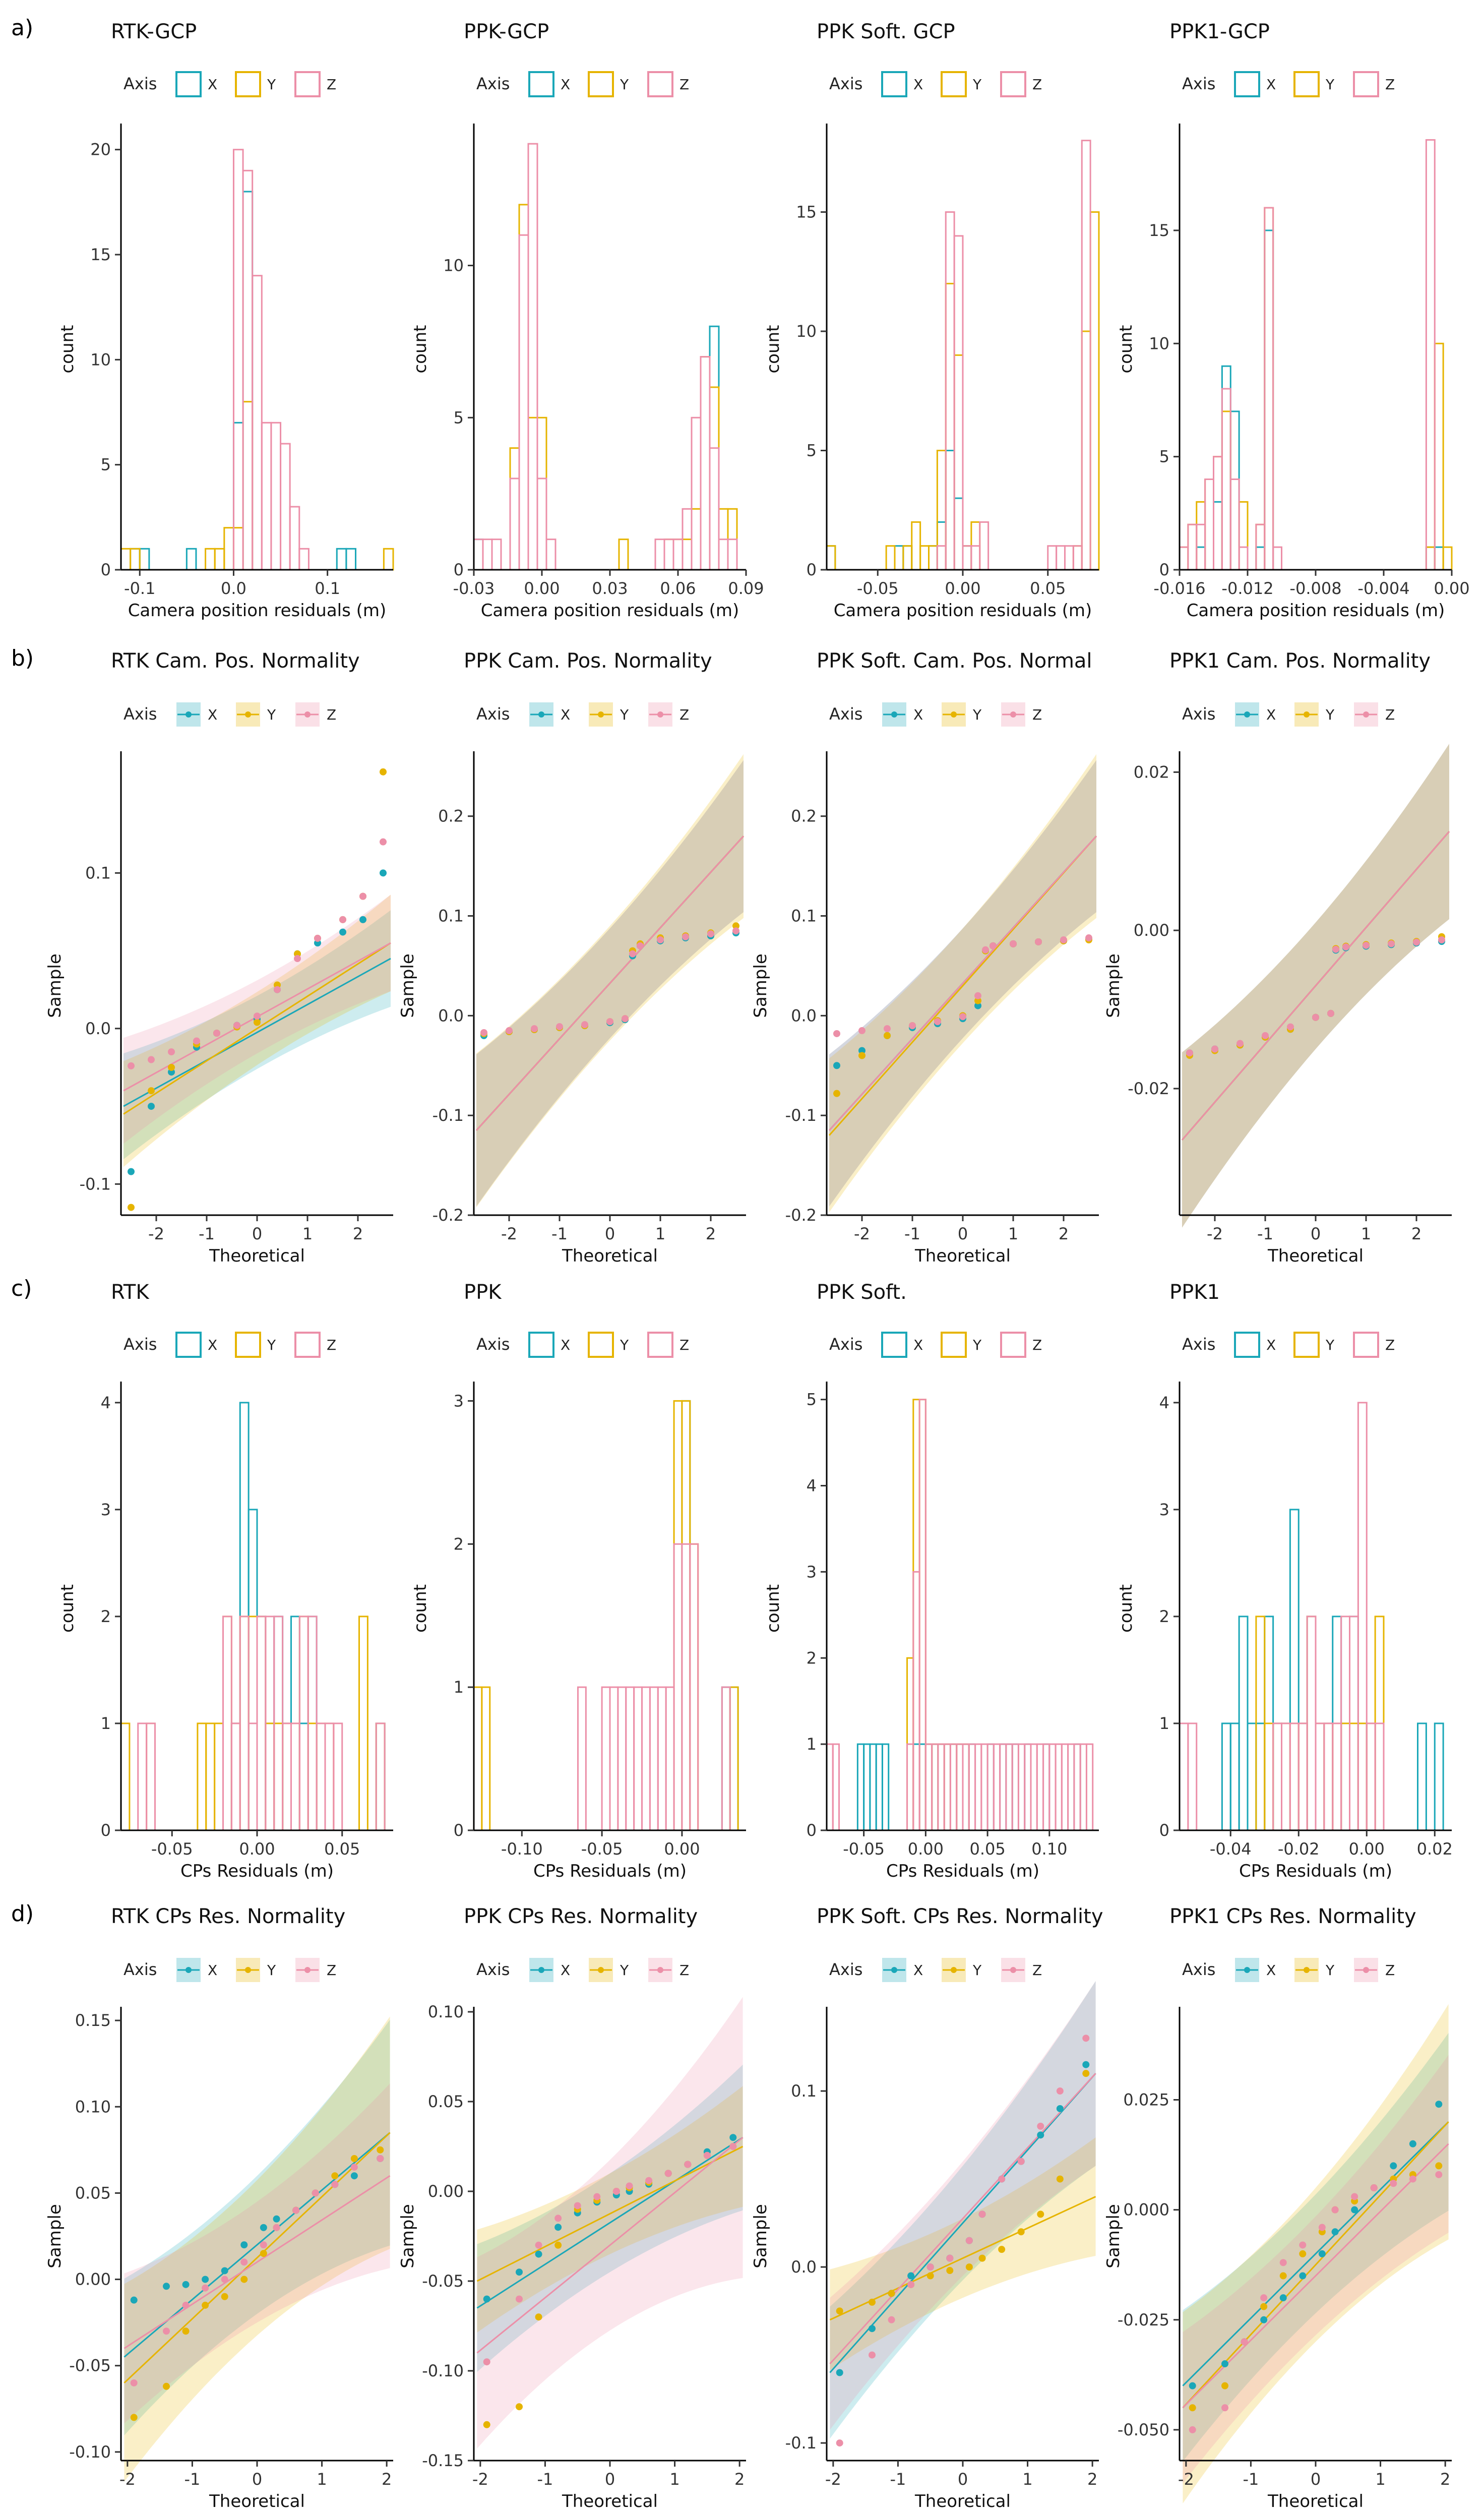  What do you see at coordinates (962, 985) in the screenshot?
I see `points-z` at bounding box center [962, 985].